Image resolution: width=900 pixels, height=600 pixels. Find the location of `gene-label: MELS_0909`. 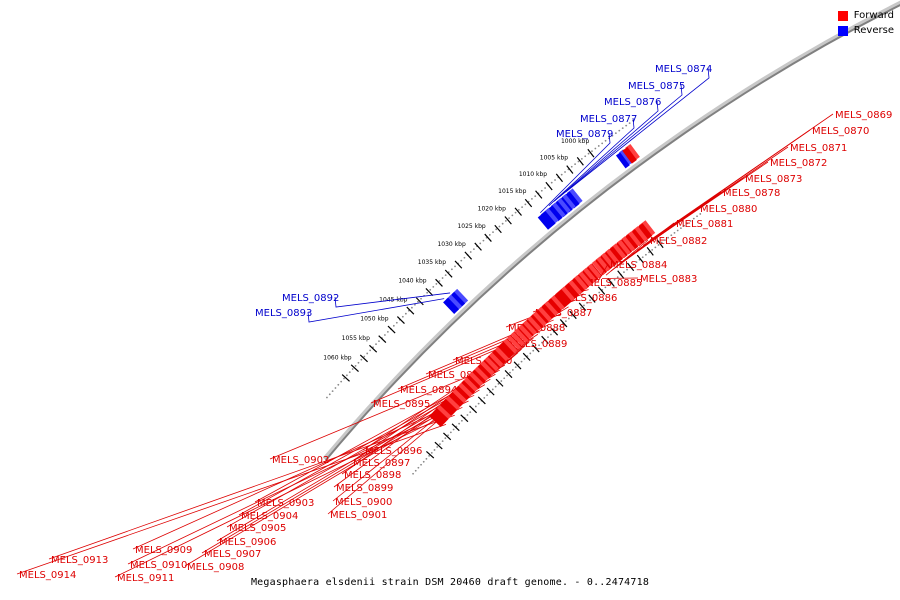

gene-label: MELS_0909 is located at coordinates (163, 550).